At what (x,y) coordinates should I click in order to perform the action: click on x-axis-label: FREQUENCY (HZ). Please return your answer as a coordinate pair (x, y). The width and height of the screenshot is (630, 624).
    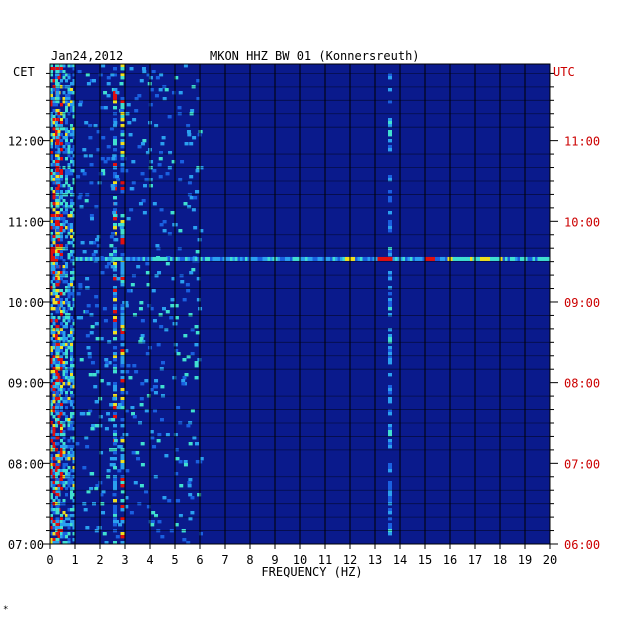
    Looking at the image, I should click on (311, 572).